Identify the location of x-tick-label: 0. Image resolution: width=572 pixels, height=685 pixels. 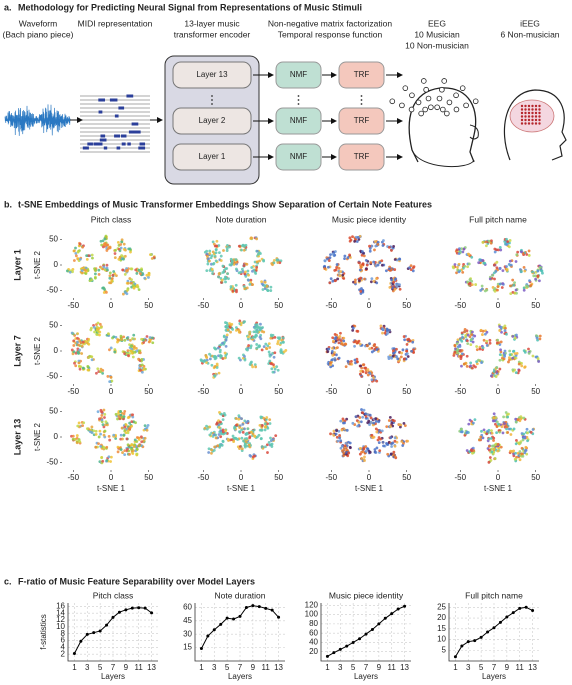
(241, 391).